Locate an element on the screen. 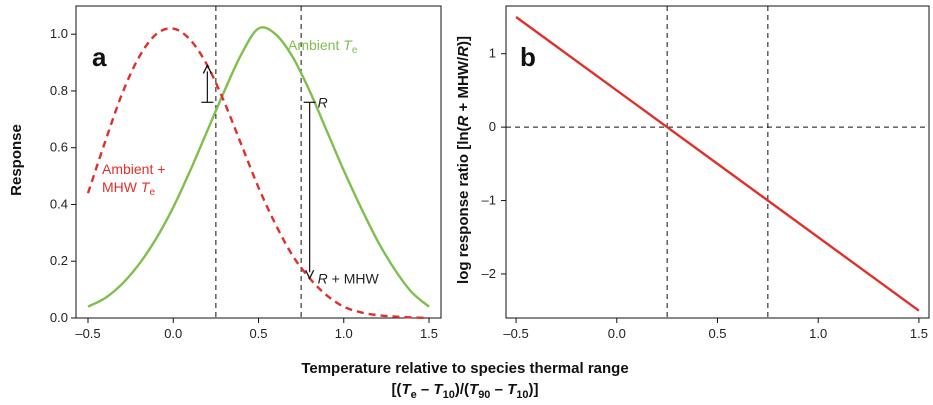 This screenshot has height=405, width=933. panel-a-arrows is located at coordinates (258, 171).